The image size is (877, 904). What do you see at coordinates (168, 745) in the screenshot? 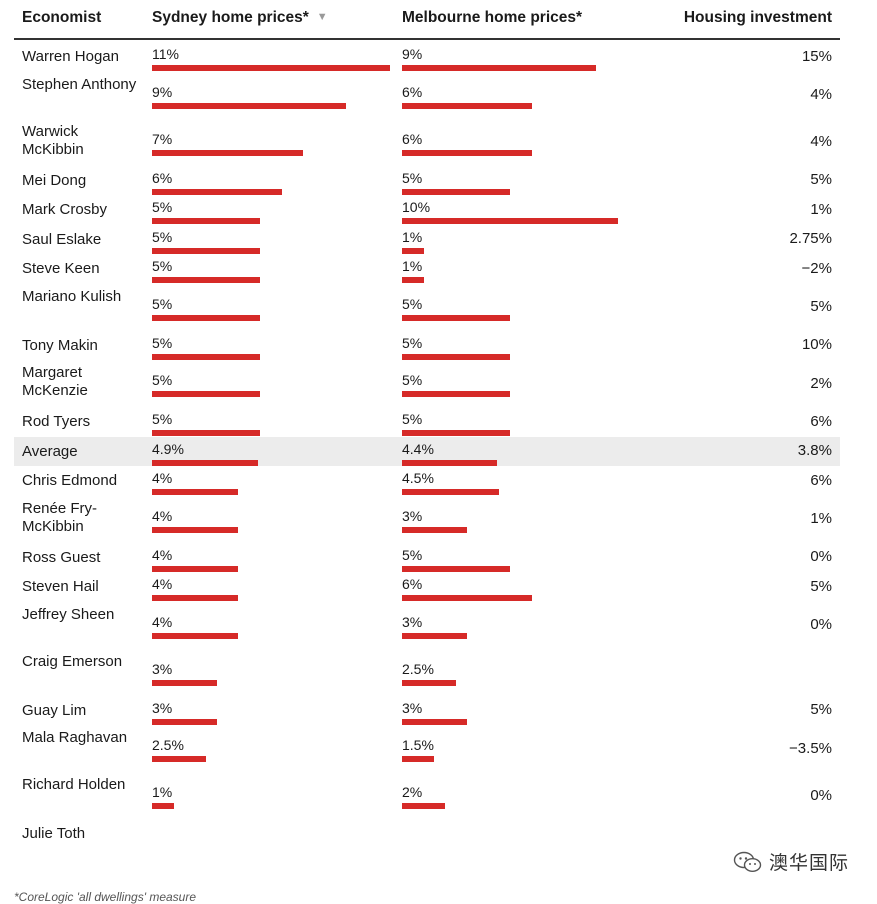
I see `sydney-value-label: 2.5%` at bounding box center [168, 745].